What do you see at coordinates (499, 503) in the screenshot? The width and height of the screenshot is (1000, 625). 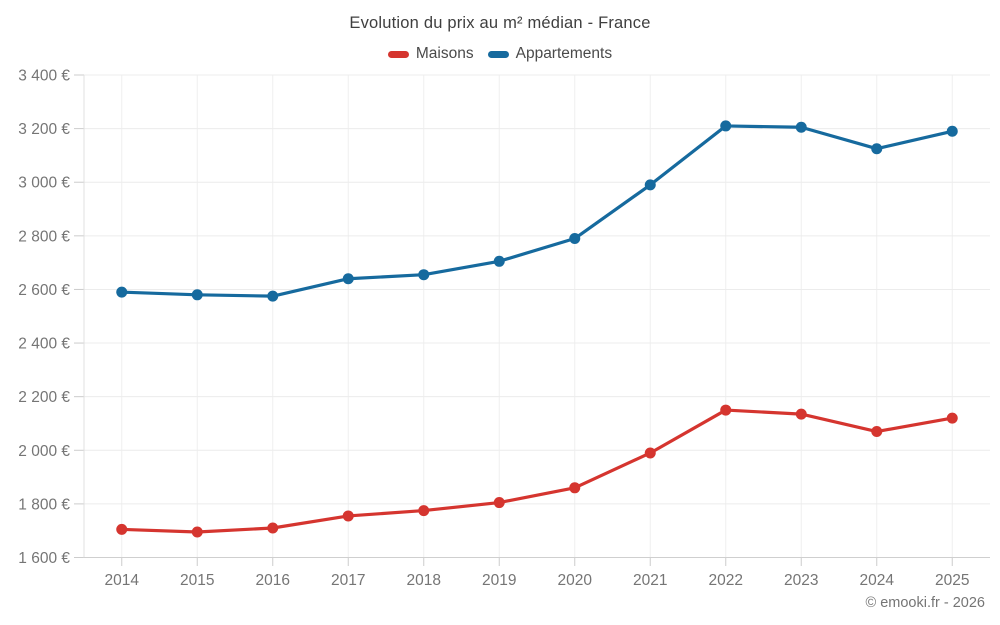 I see `data-point-maisons-2019` at bounding box center [499, 503].